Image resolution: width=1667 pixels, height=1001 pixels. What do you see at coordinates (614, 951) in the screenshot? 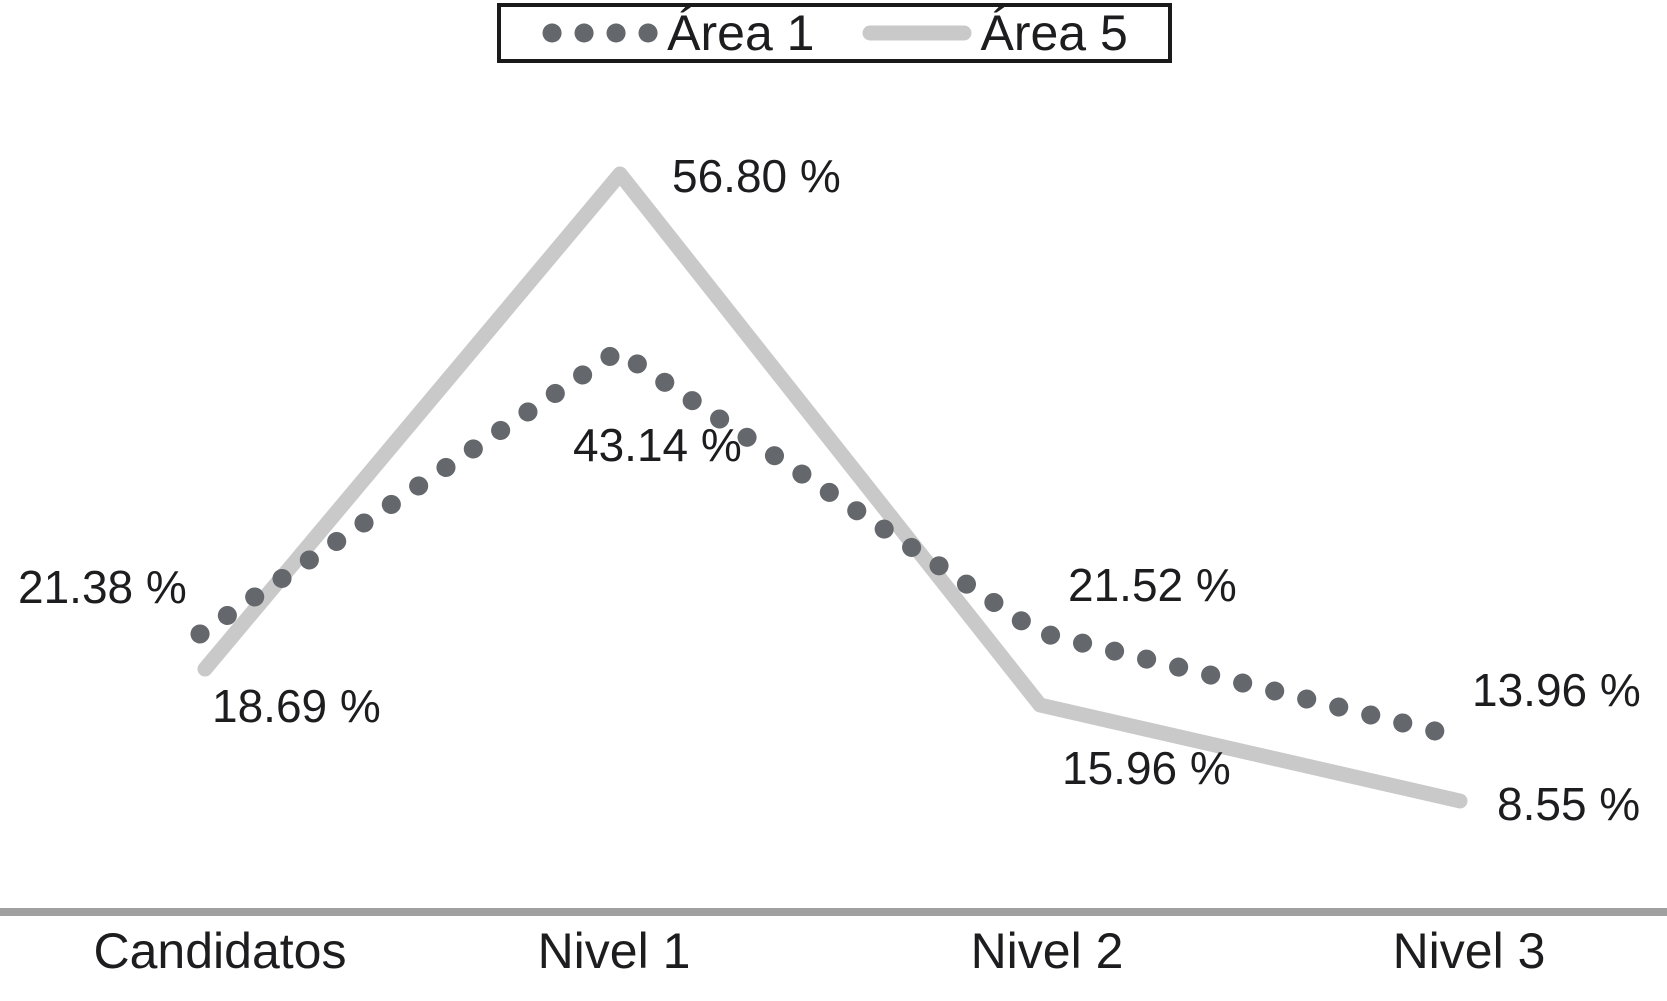
I see `x-axis-label-nivel1: Nivel 1` at bounding box center [614, 951].